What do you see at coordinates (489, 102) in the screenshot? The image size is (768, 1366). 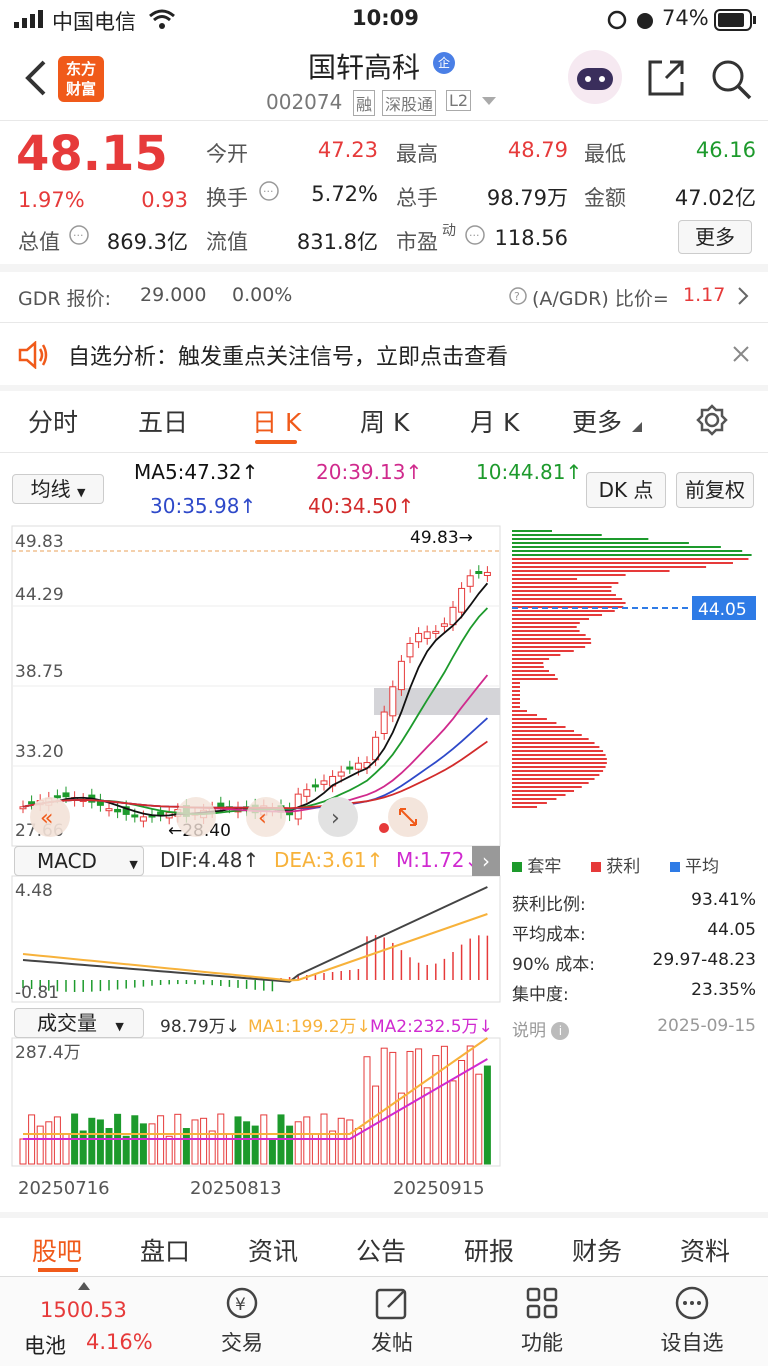 I see `dropdown-icon` at bounding box center [489, 102].